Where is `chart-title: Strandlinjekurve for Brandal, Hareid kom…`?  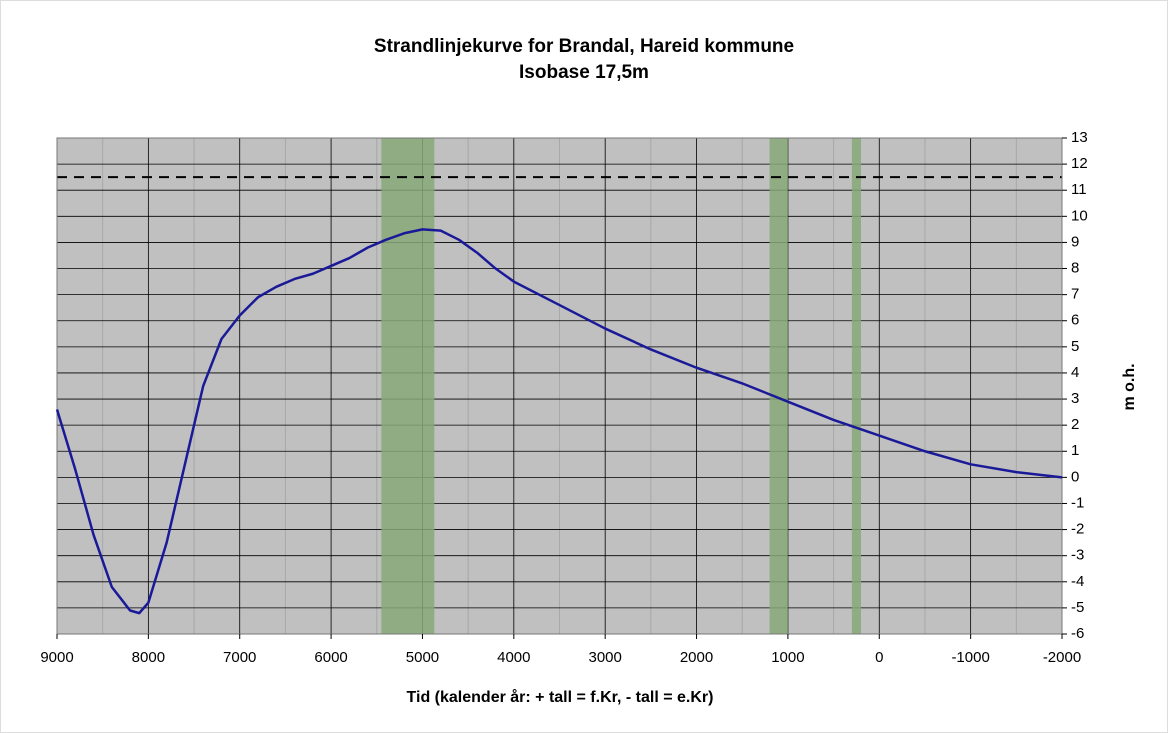
chart-title: Strandlinjekurve for Brandal, Hareid kom… is located at coordinates (584, 46).